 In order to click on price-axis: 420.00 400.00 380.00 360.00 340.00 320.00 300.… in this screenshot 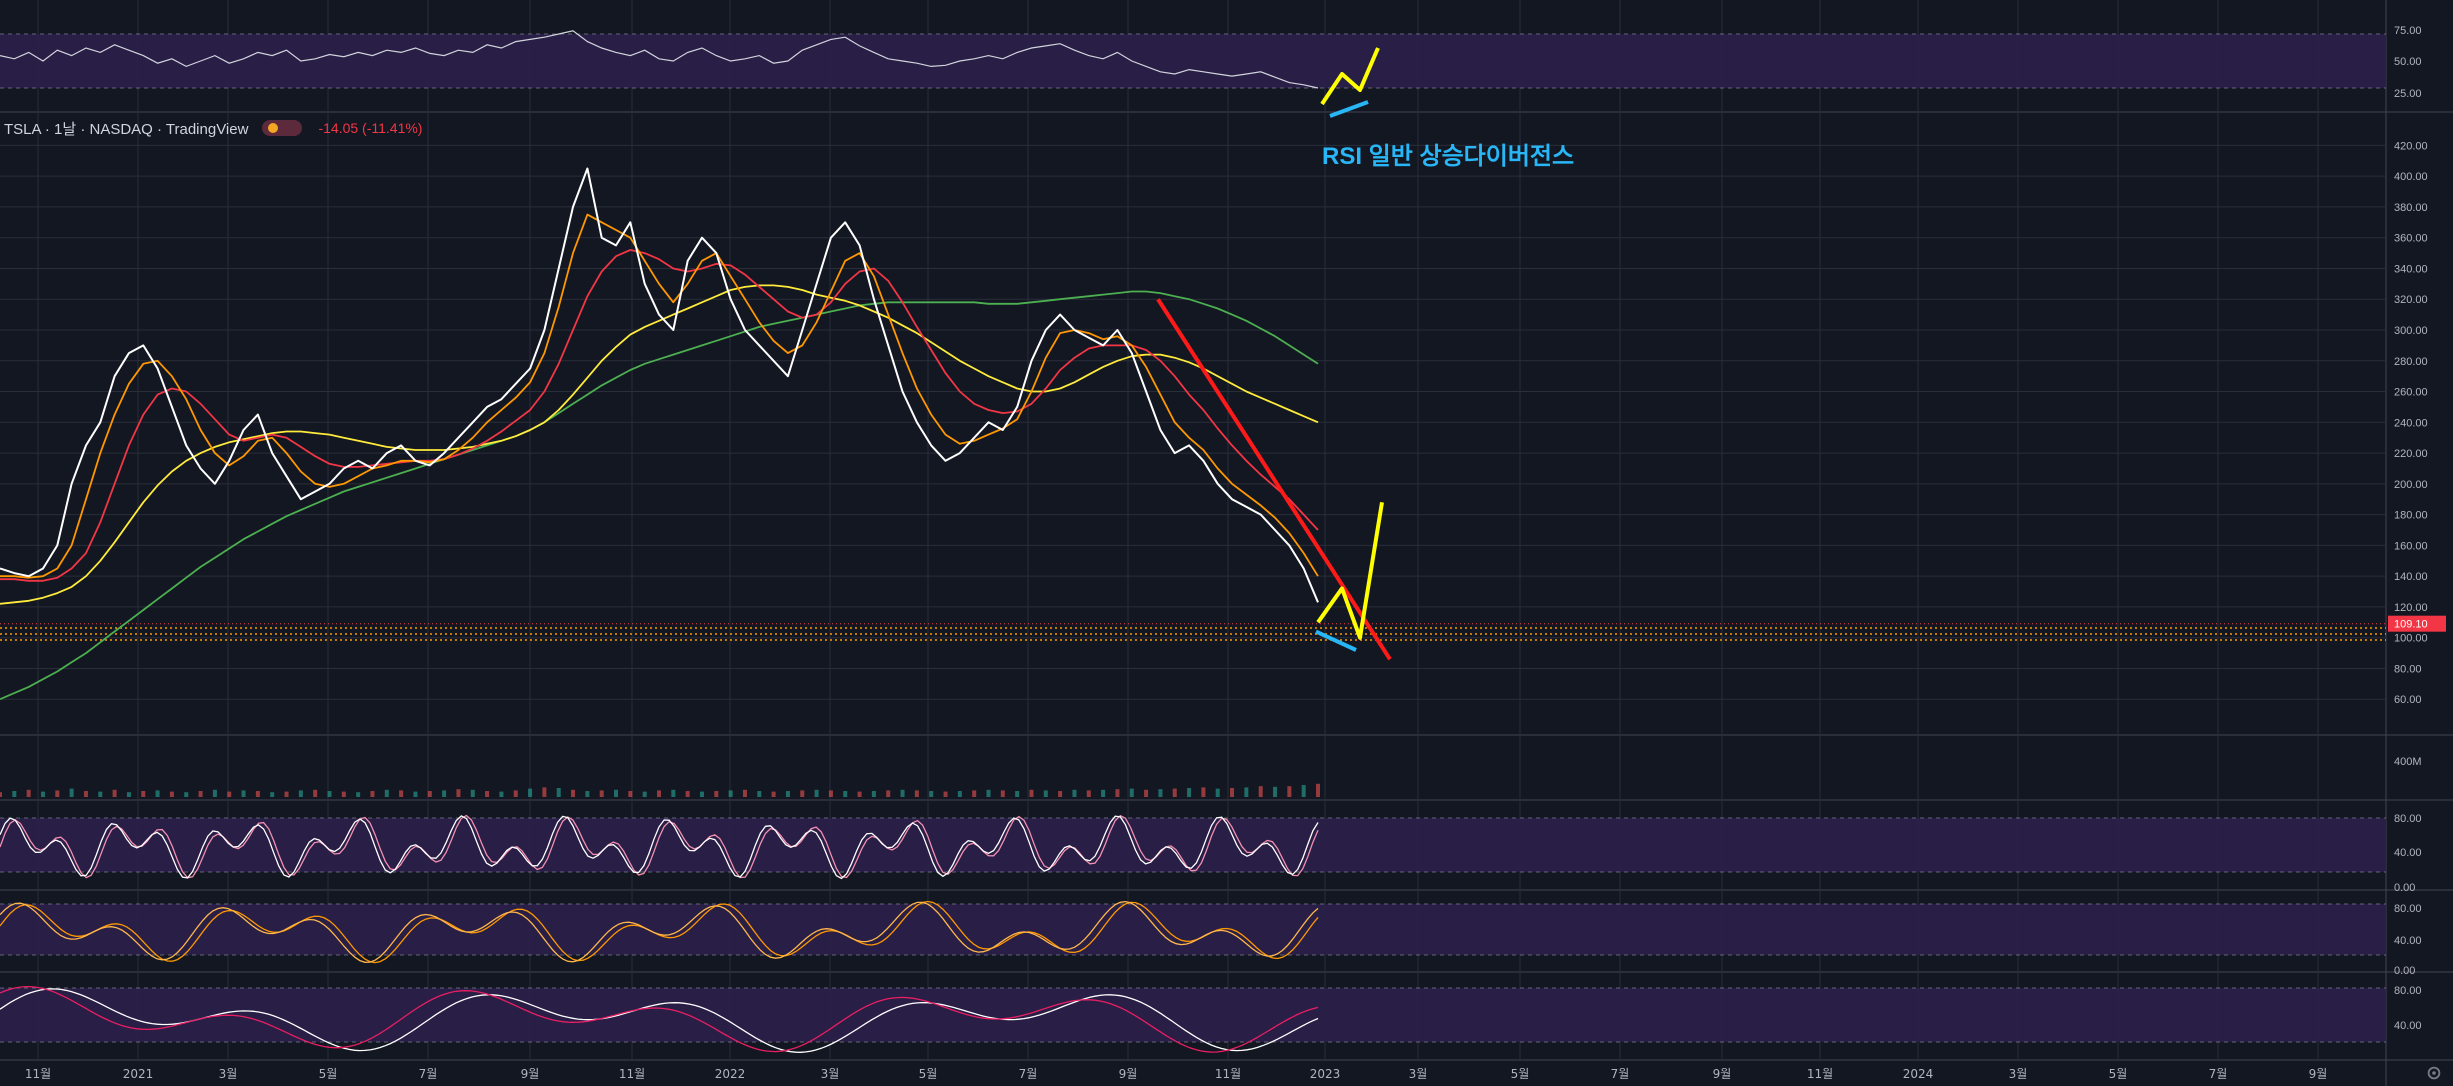, I will do `click(2417, 528)`.